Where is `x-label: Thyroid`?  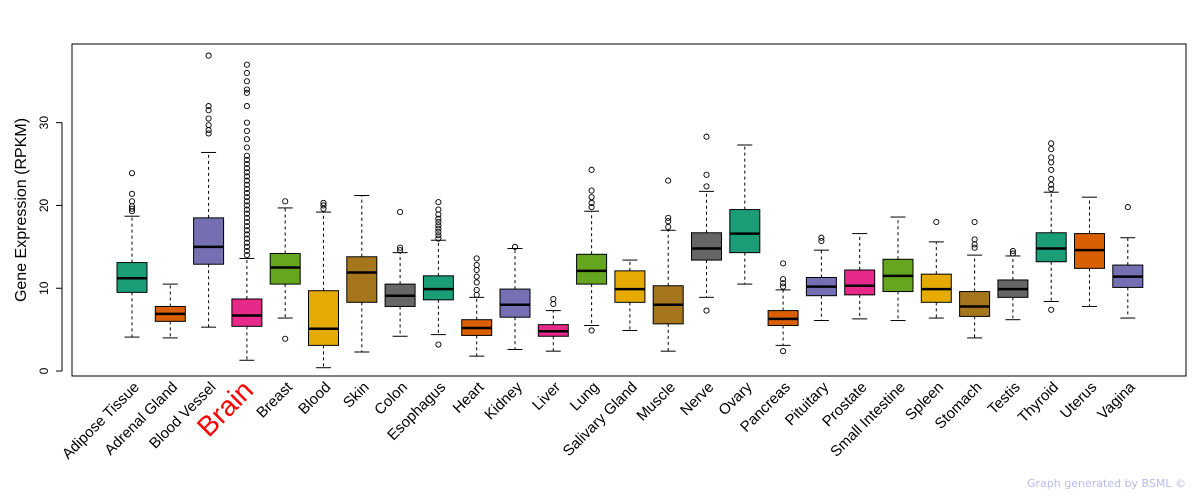
x-label: Thyroid is located at coordinates (1038, 402).